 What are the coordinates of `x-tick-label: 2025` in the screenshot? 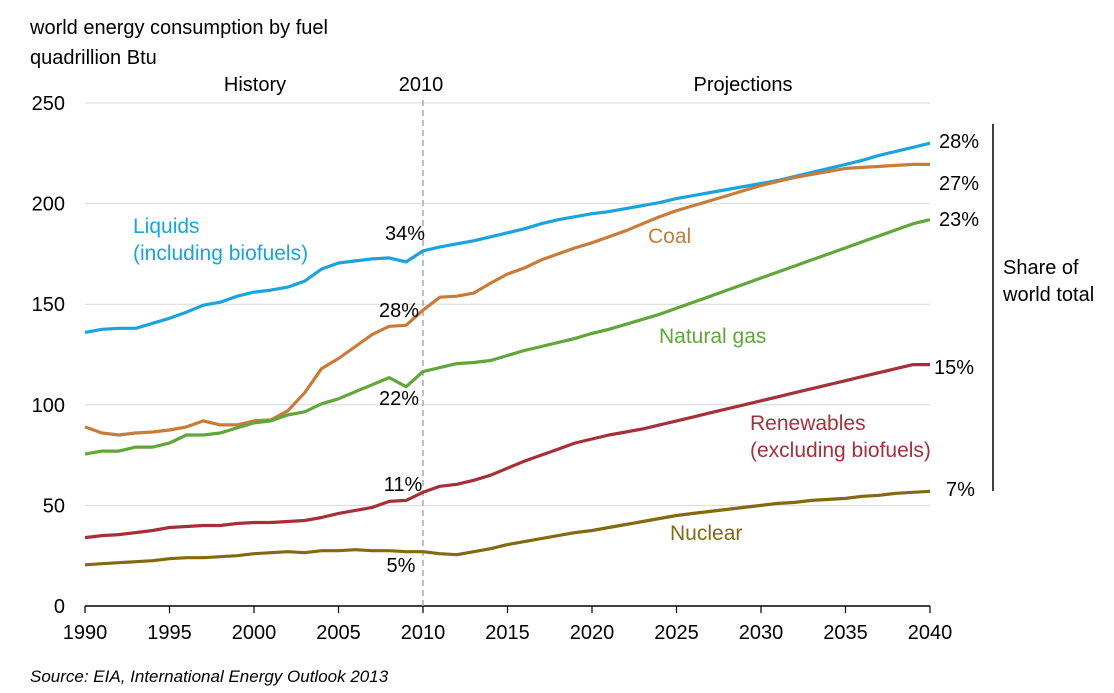 It's located at (676, 633).